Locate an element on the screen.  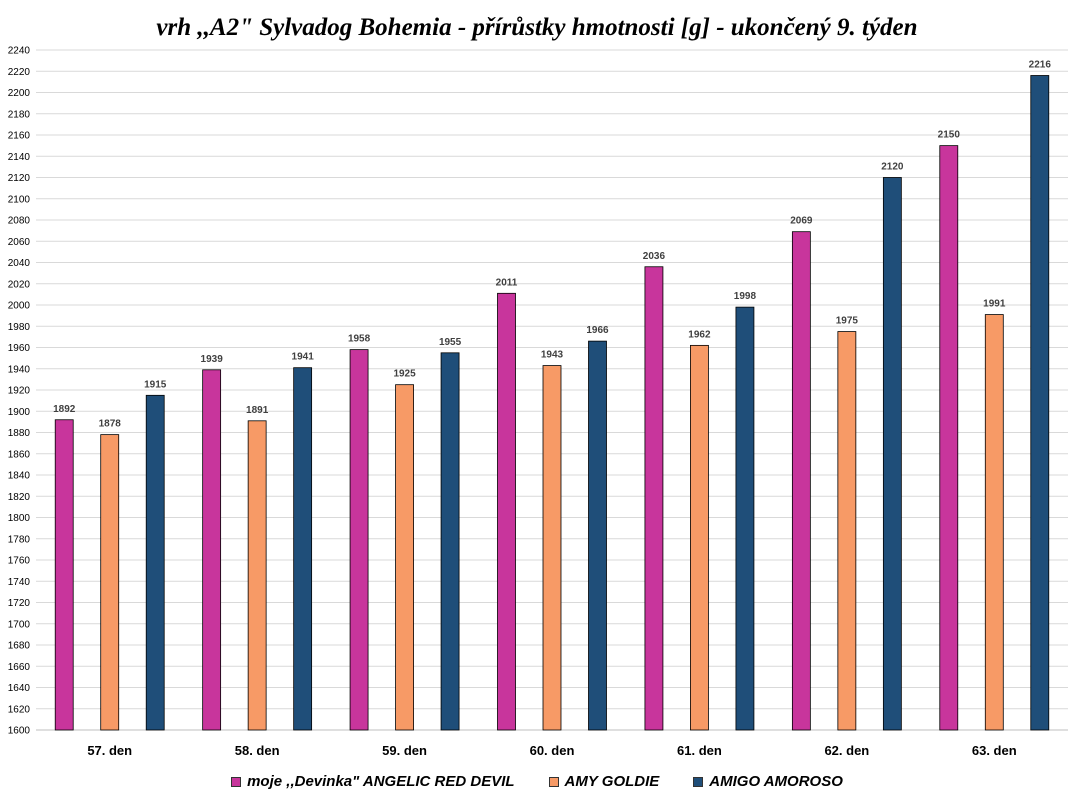
x-tick-label: 60. den is located at coordinates (552, 750).